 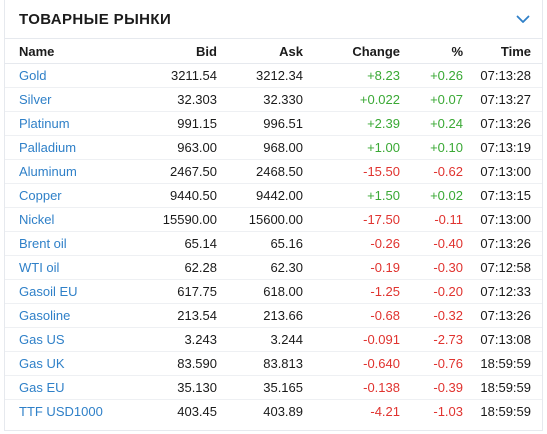 I want to click on ask-value: 65.16, so click(x=260, y=243).